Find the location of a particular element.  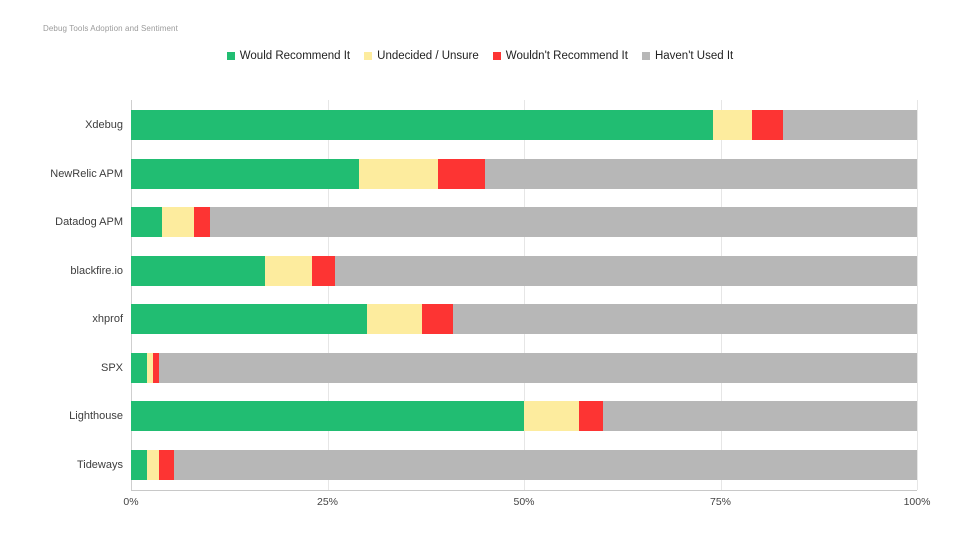

legend-item-wouldn-t-recommend-it: Wouldn't Recommend It is located at coordinates (560, 56).